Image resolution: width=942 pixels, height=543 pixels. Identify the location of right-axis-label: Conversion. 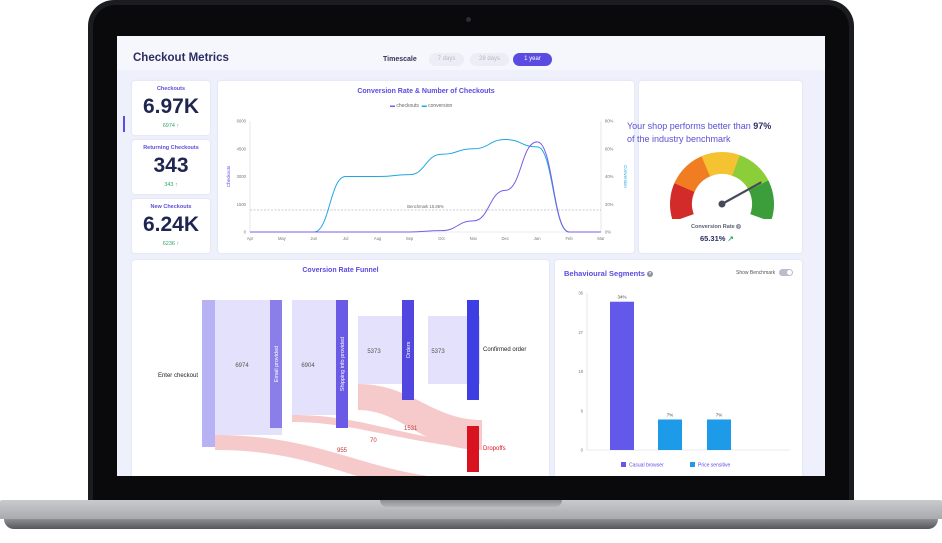
(625, 176).